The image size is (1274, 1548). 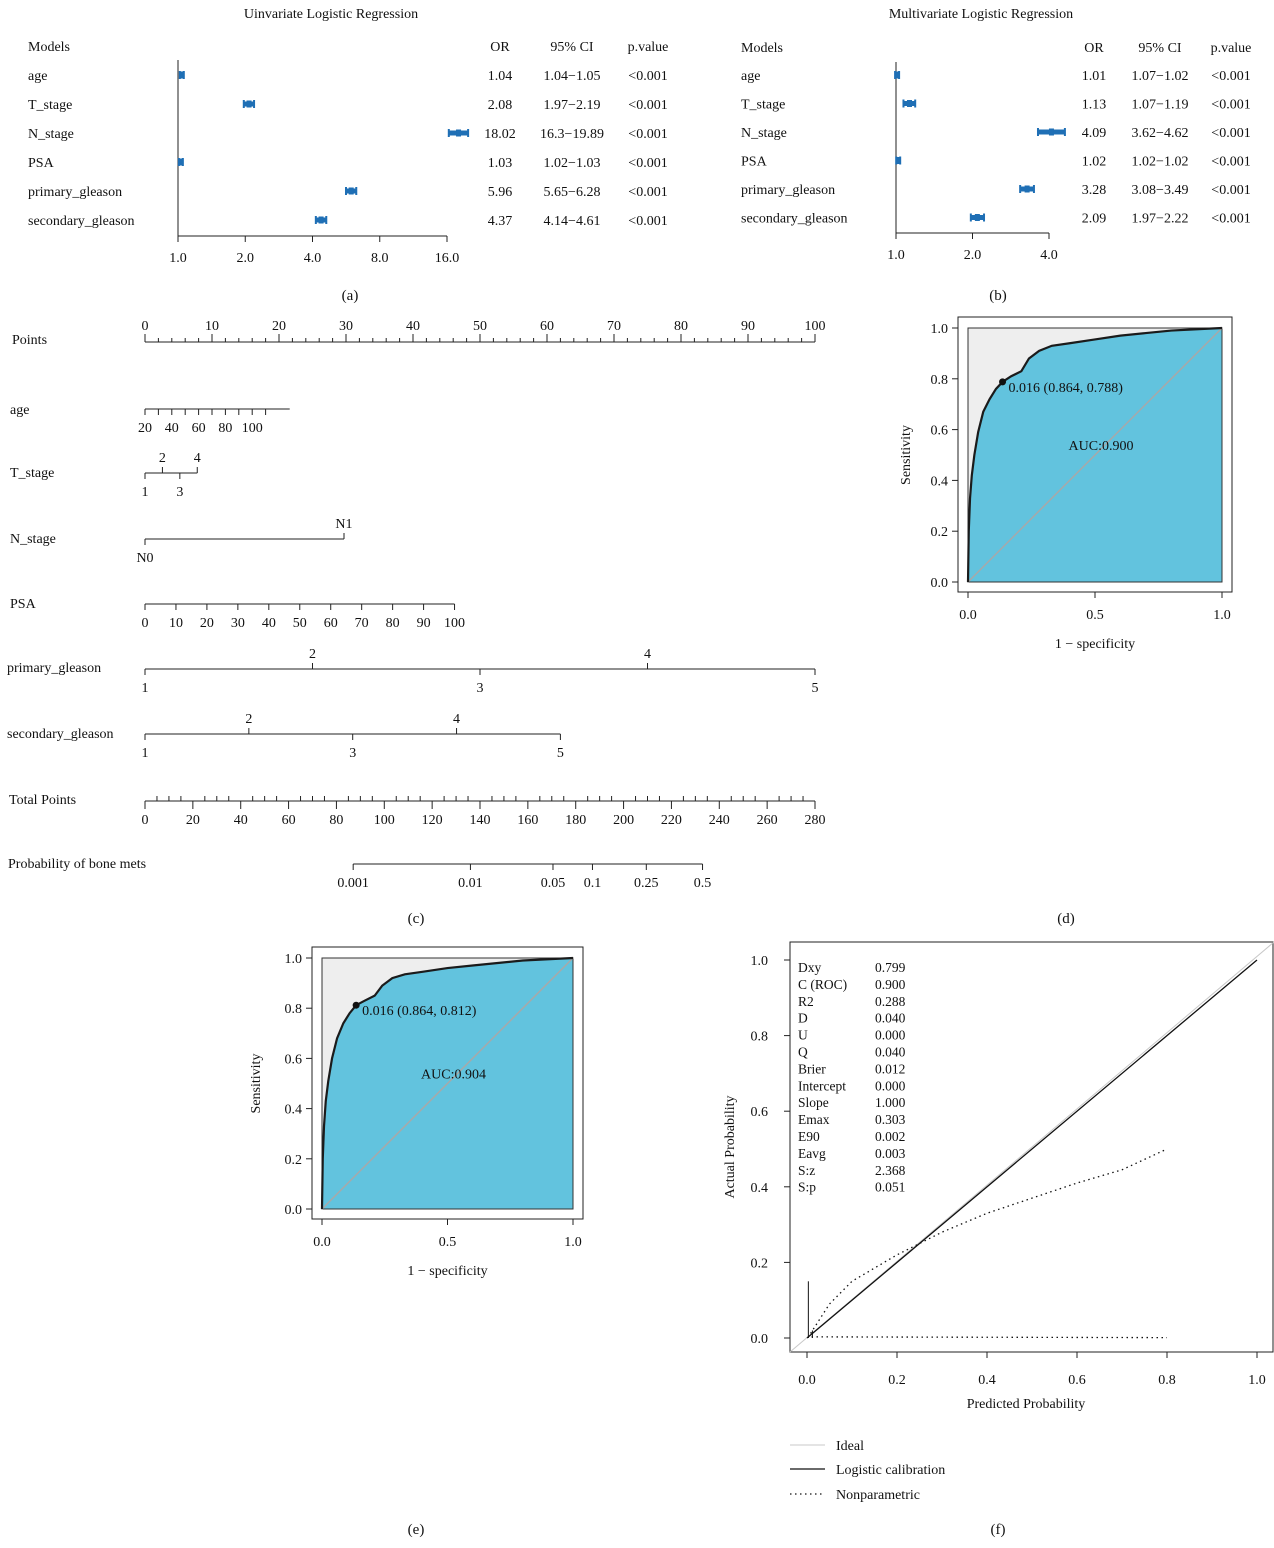 I want to click on stat-value: 0.000, so click(x=890, y=1035).